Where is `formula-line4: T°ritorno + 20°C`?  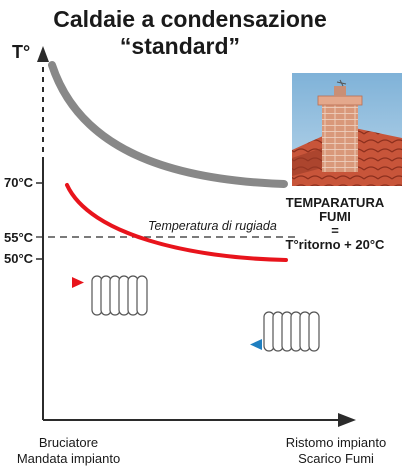
formula-line4: T°ritorno + 20°C is located at coordinates (335, 244).